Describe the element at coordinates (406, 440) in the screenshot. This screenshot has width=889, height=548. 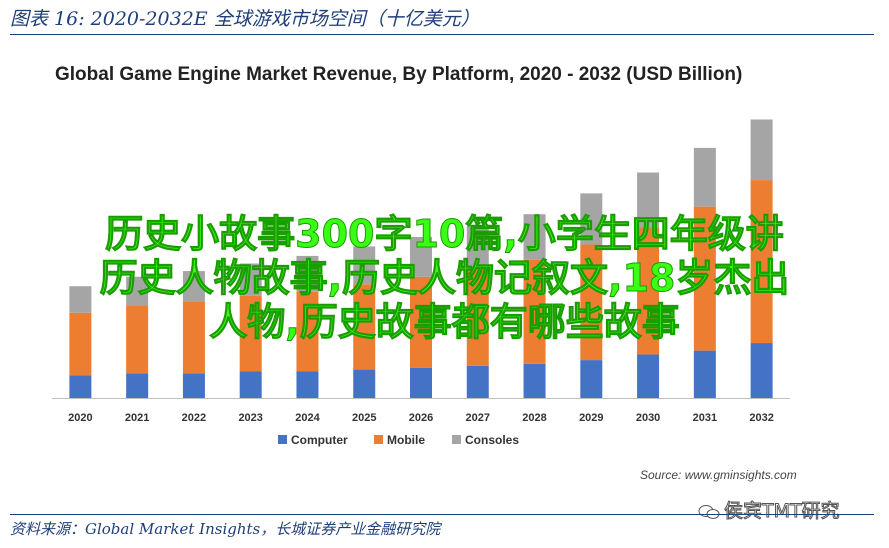
I see `legend-label-mobile: Mobile` at that location.